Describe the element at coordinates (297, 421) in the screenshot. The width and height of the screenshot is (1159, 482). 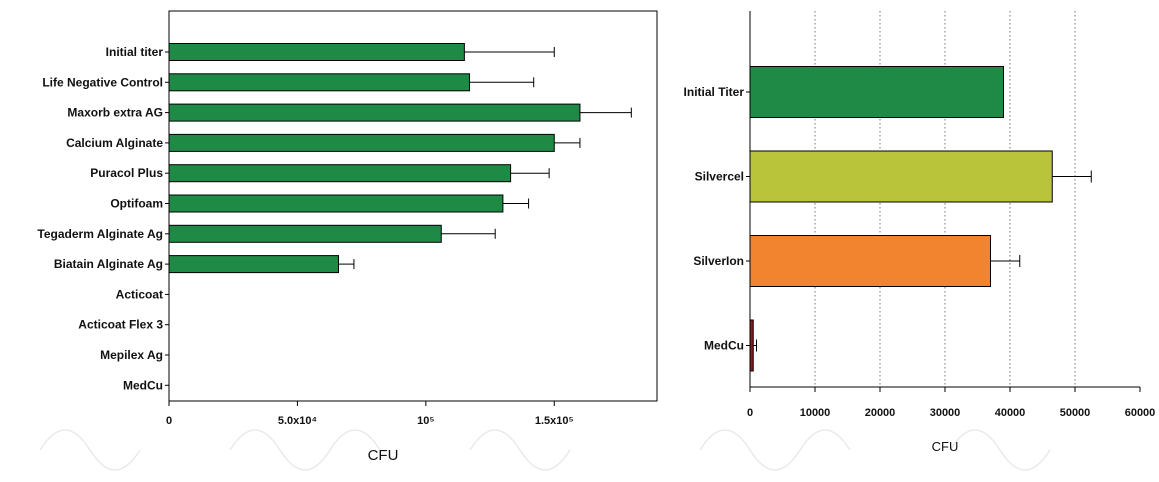
I see `left-x-tick-label: 5.0x10⁴` at that location.